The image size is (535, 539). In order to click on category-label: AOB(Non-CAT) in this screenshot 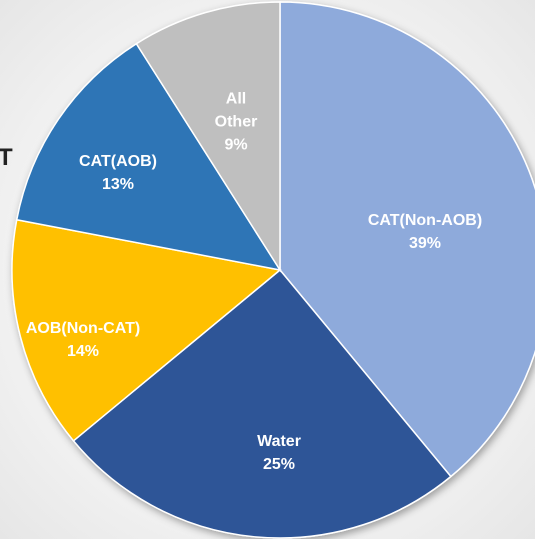, I will do `click(83, 328)`.